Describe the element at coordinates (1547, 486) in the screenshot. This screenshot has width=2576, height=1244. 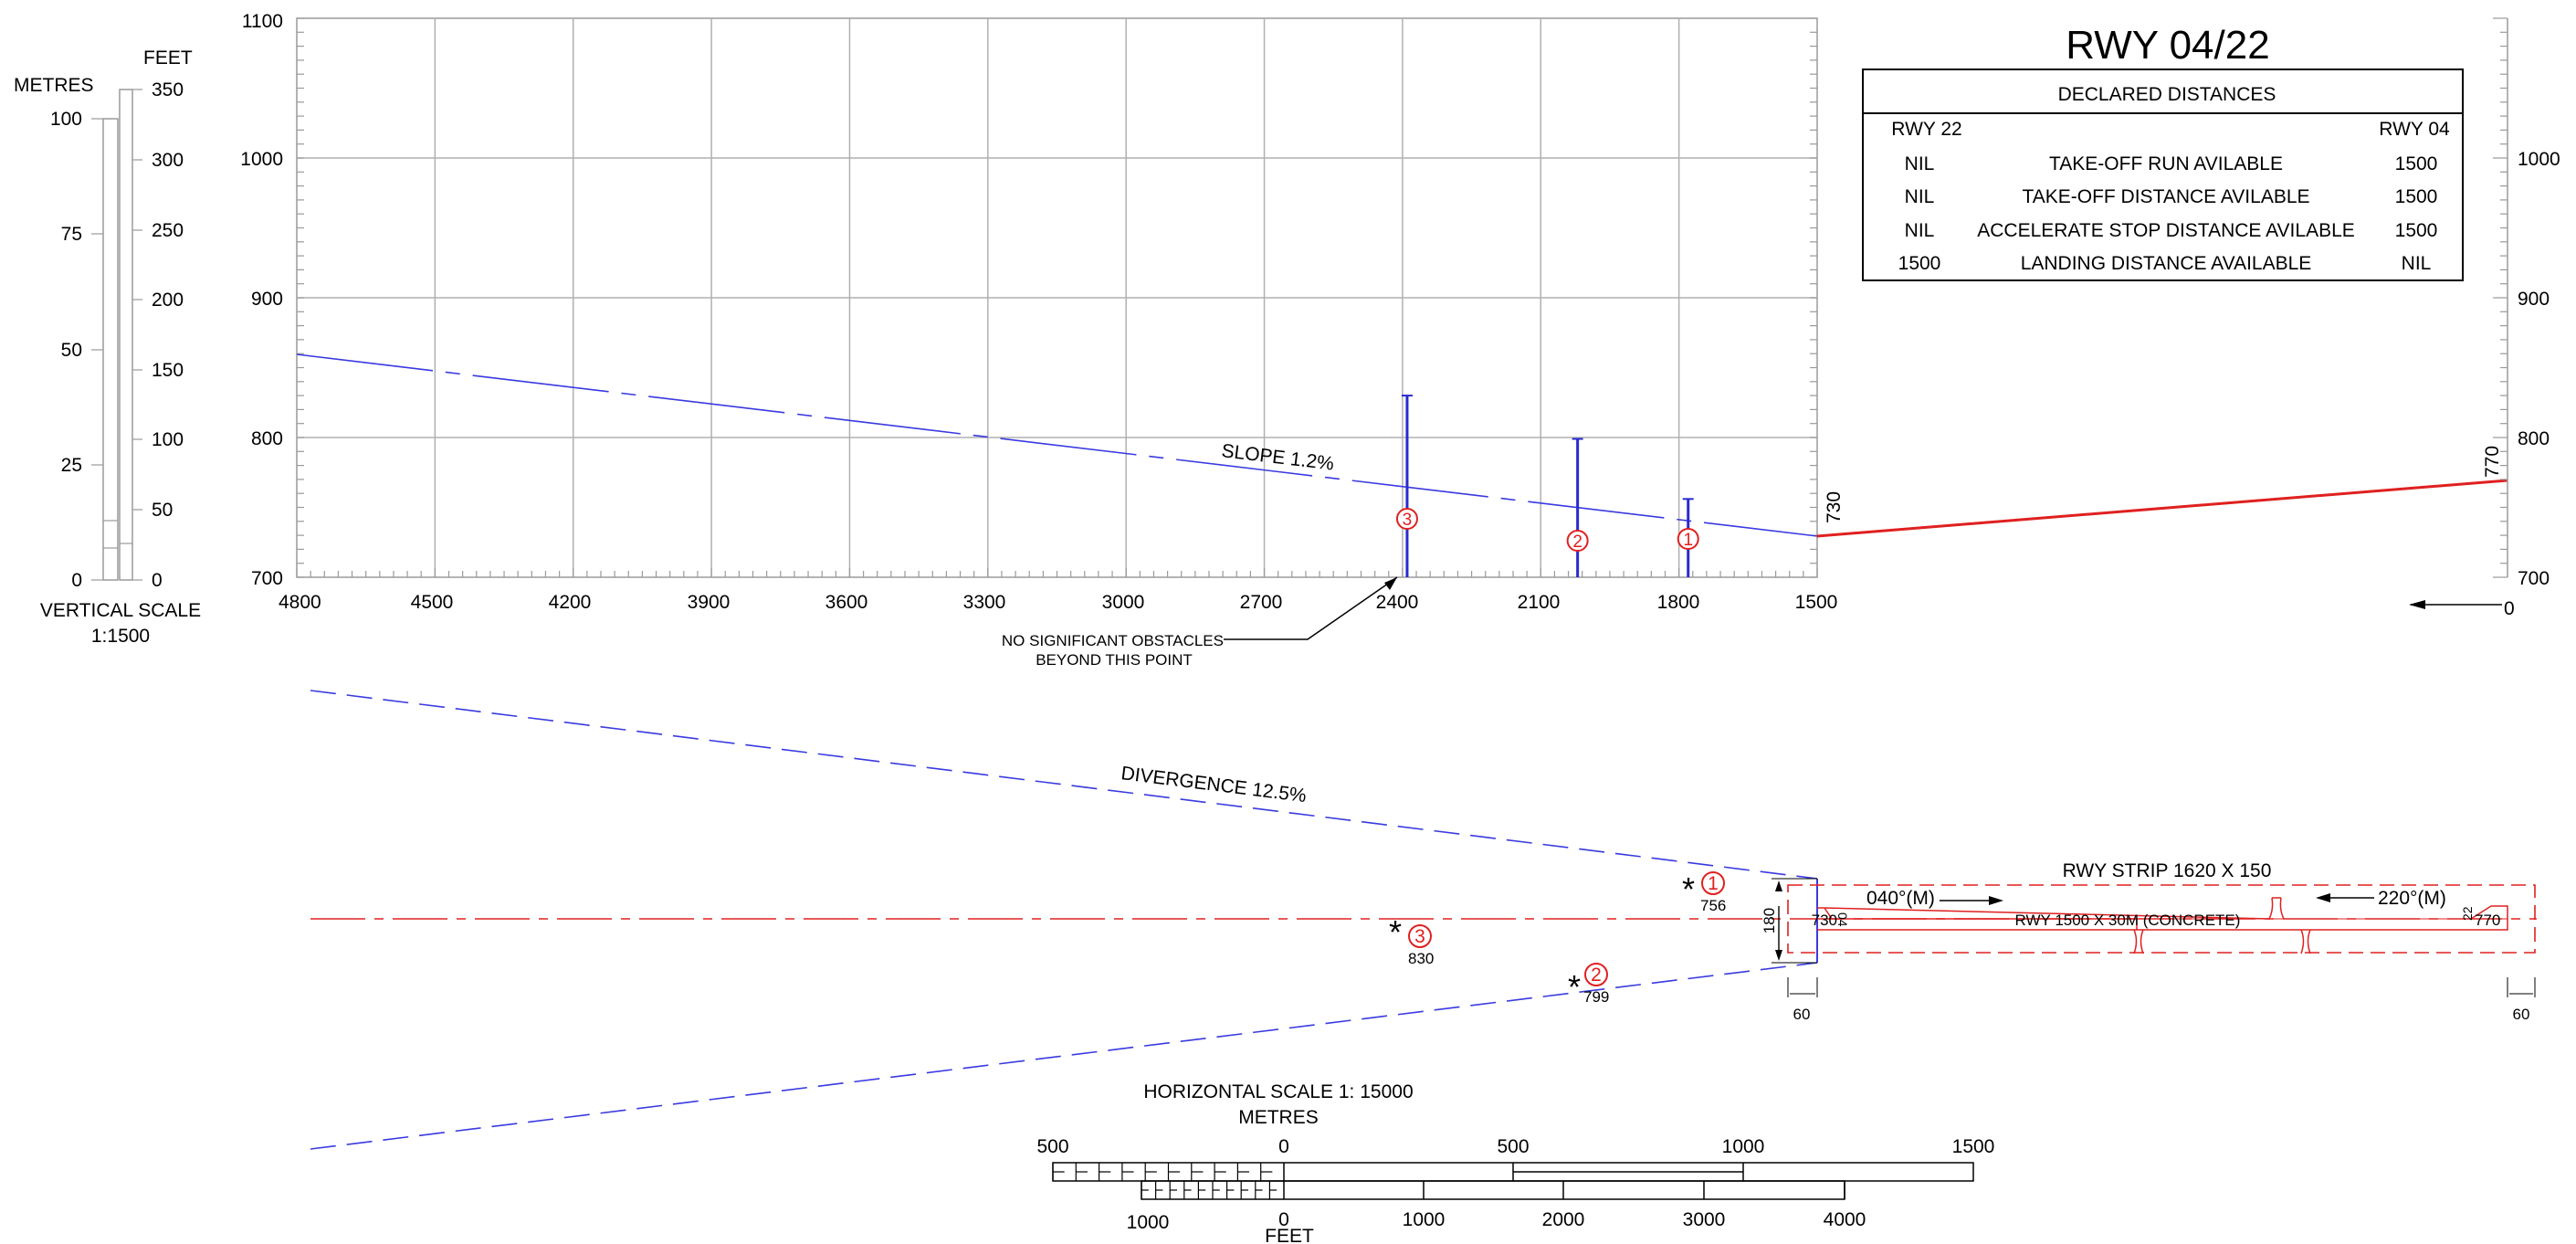
I see `profile-obstacles: 1 2 3` at that location.